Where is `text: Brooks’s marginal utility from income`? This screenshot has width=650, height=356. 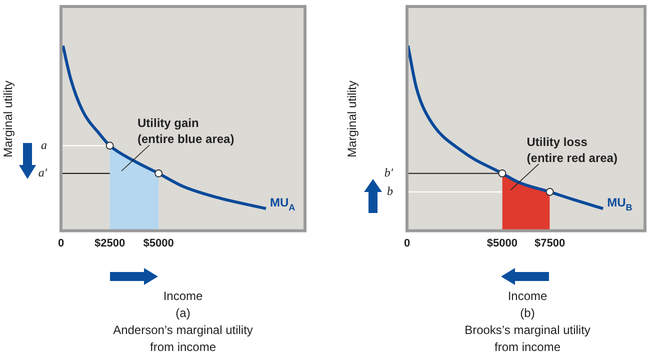
text: Brooks’s marginal utility from income is located at coordinates (528, 339).